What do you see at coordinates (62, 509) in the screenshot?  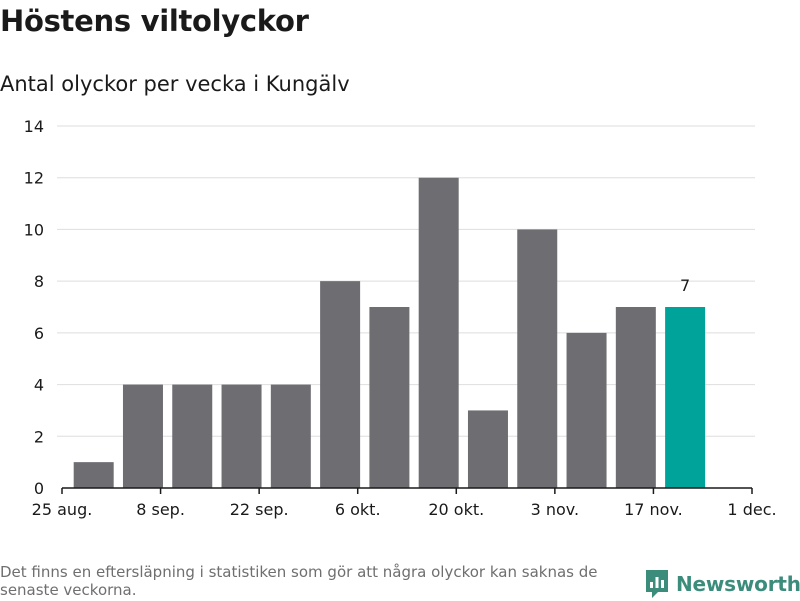 I see `x-tick-label: 25 aug.` at bounding box center [62, 509].